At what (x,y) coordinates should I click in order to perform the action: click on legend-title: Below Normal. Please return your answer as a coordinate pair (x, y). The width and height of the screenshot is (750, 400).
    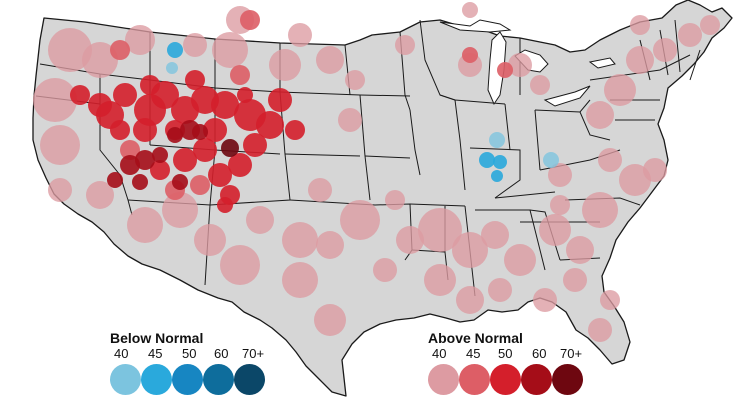
    Looking at the image, I should click on (157, 338).